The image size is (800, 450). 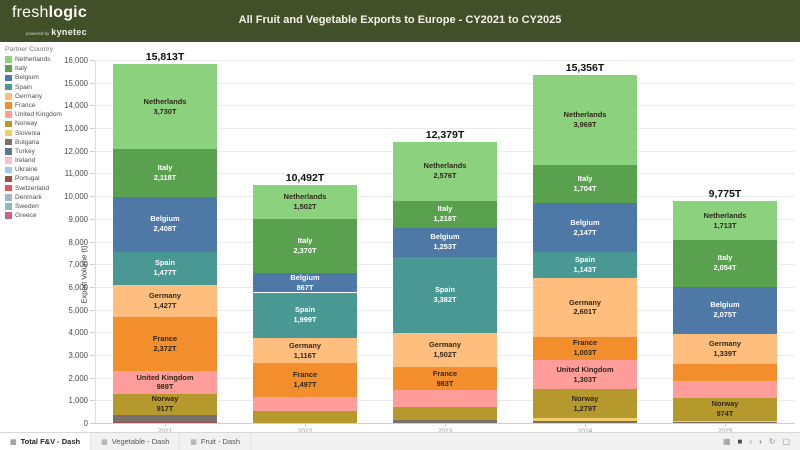 I want to click on legend-item-italy: Italy, so click(x=49, y=68).